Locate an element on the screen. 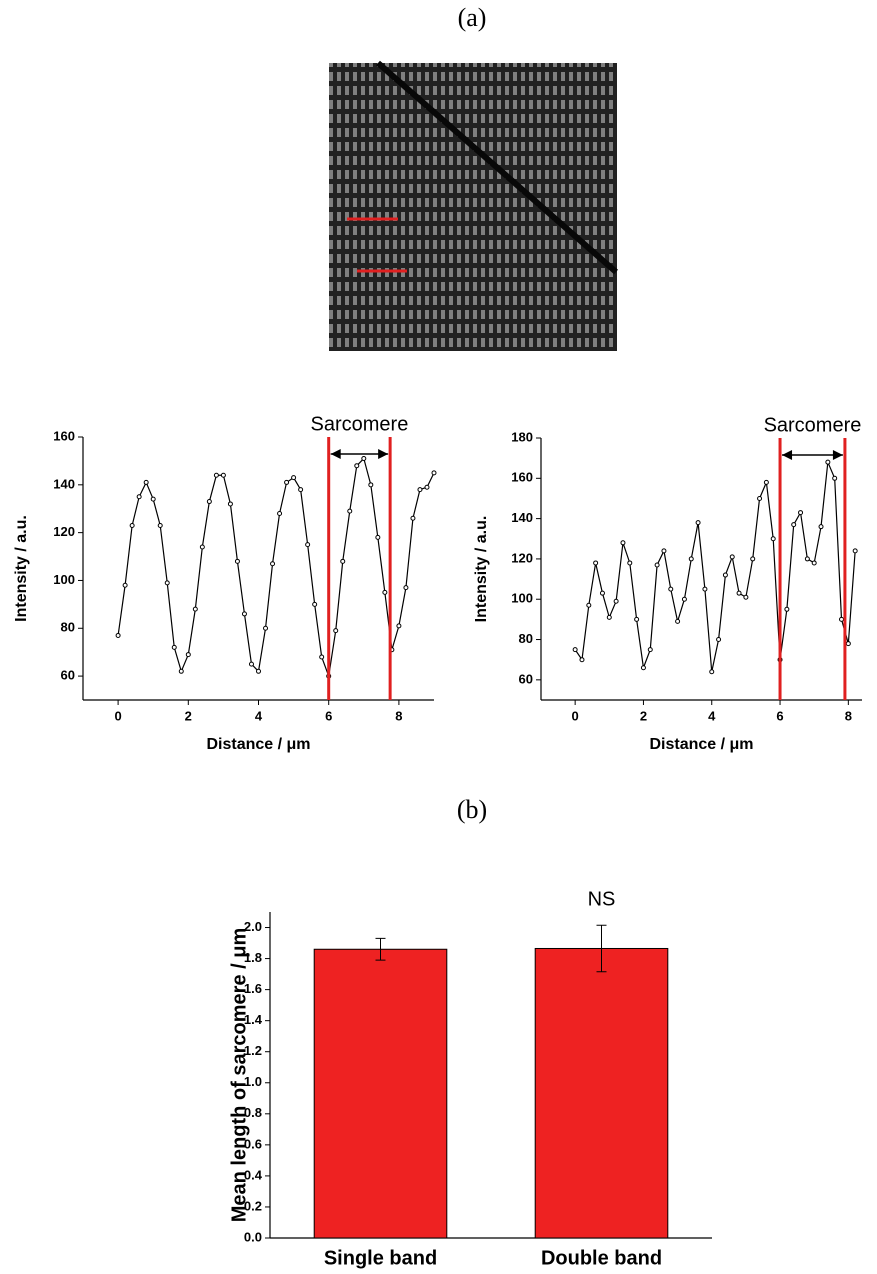  y-tick-label: 1.8 is located at coordinates (253, 957).